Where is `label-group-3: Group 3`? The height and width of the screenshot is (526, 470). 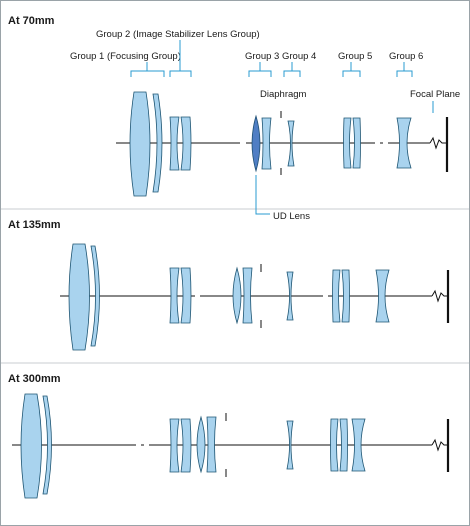 label-group-3: Group 3 is located at coordinates (262, 56).